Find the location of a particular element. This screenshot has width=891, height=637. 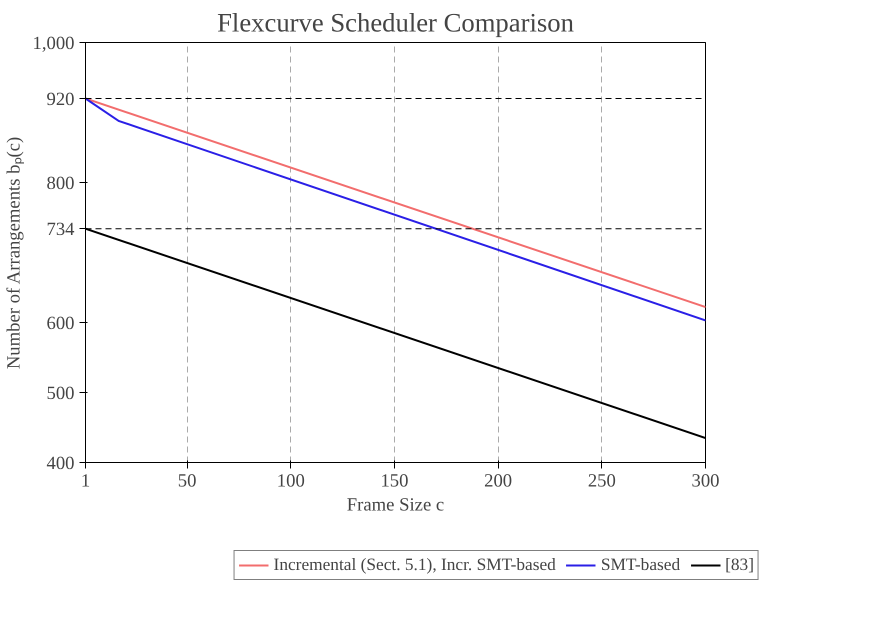

y-tick-label: 800 is located at coordinates (60, 183).